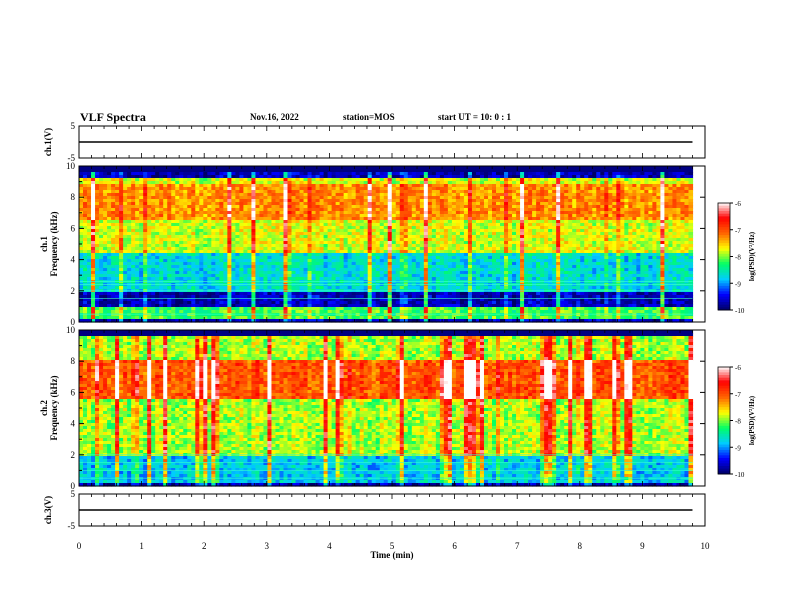 The height and width of the screenshot is (612, 792). Describe the element at coordinates (517, 546) in the screenshot. I see `xtick-label: 7` at that location.